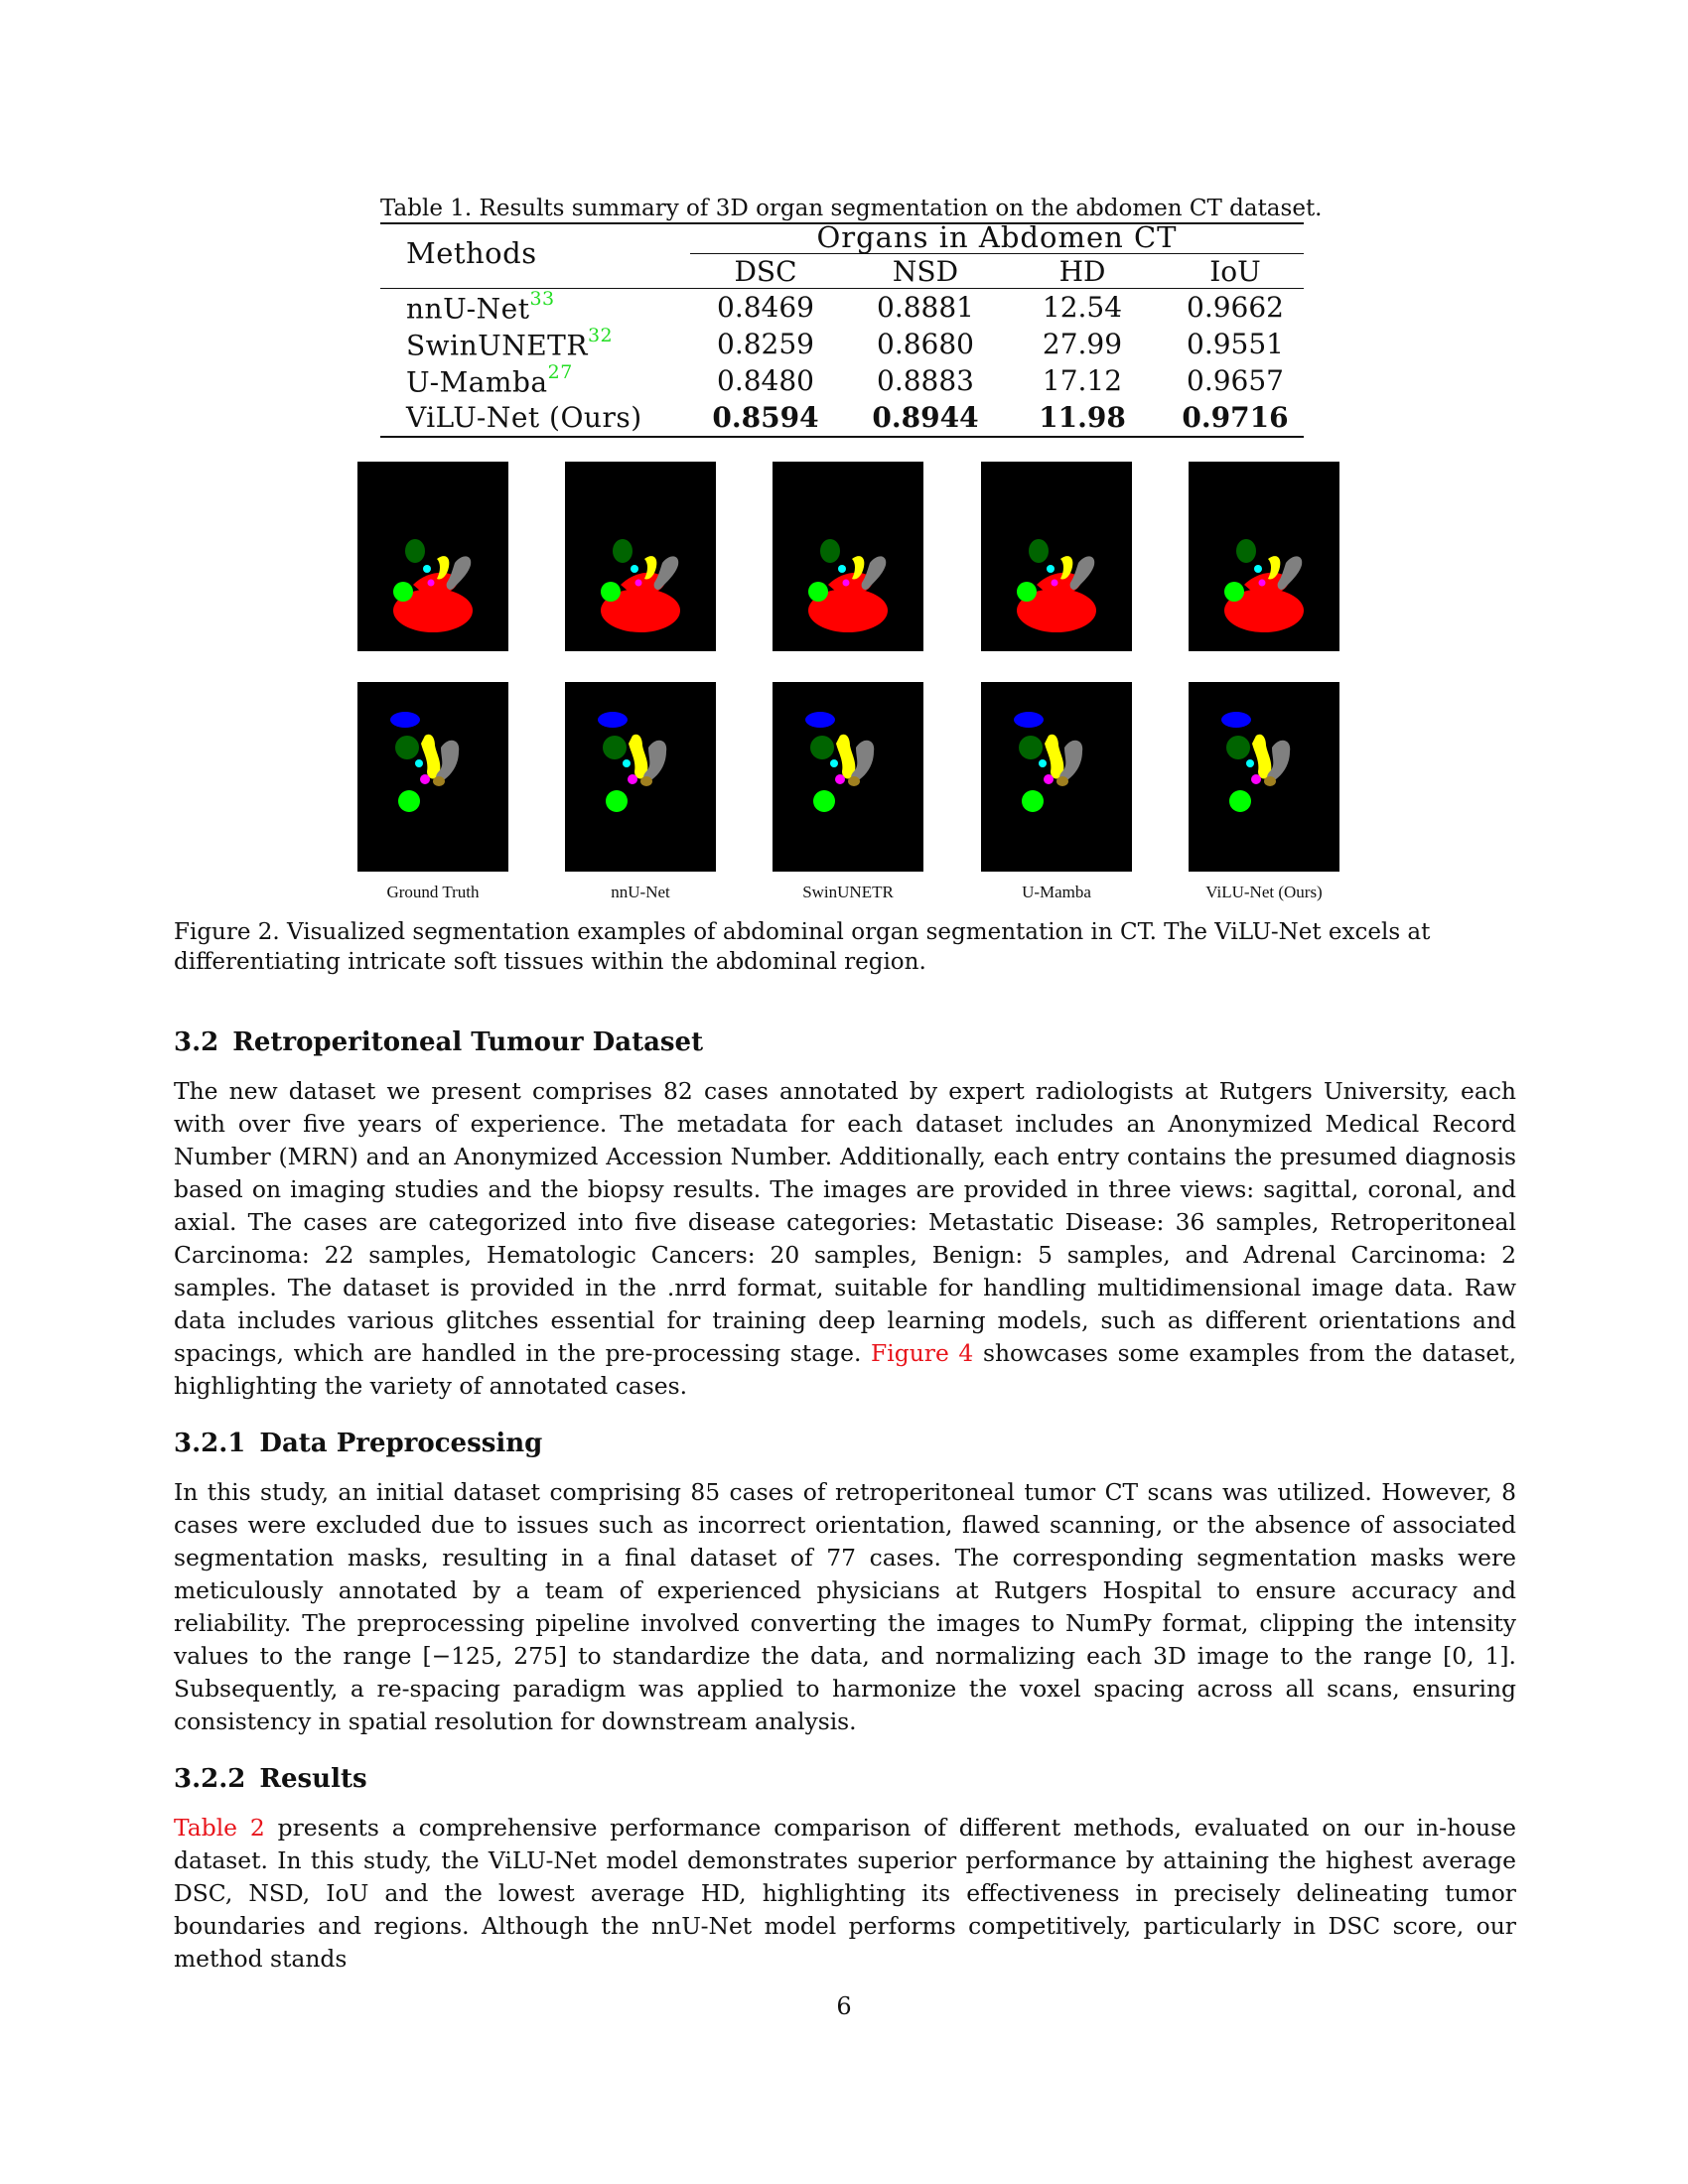 The image size is (1688, 2184). Describe the element at coordinates (1056, 892) in the screenshot. I see `figure-label-umamba: U-Mamba` at that location.